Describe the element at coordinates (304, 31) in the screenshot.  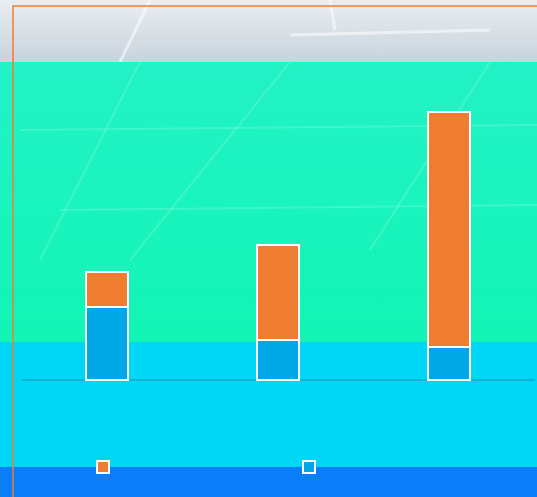
I see `panel-lines` at that location.